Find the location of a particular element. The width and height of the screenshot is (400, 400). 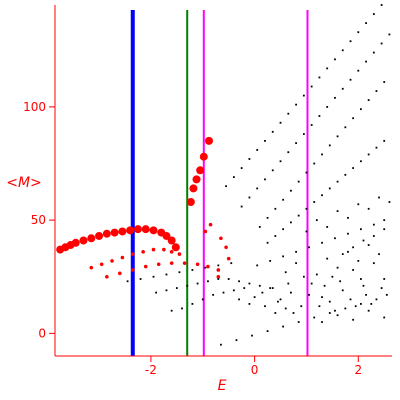

y-tick-label-1: 50 is located at coordinates (38, 220).